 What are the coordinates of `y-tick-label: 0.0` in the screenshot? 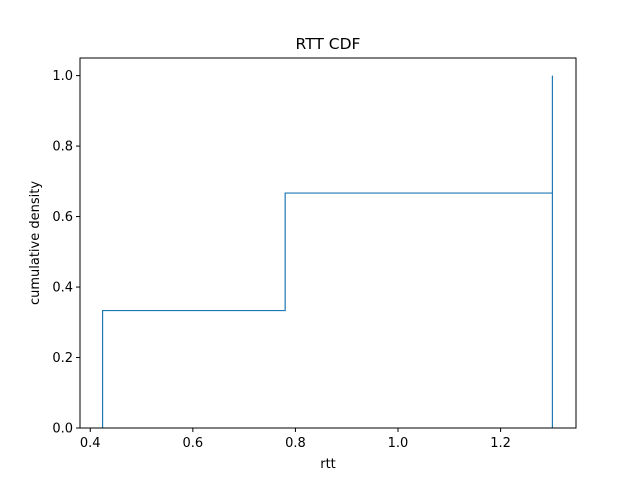 It's located at (62, 429).